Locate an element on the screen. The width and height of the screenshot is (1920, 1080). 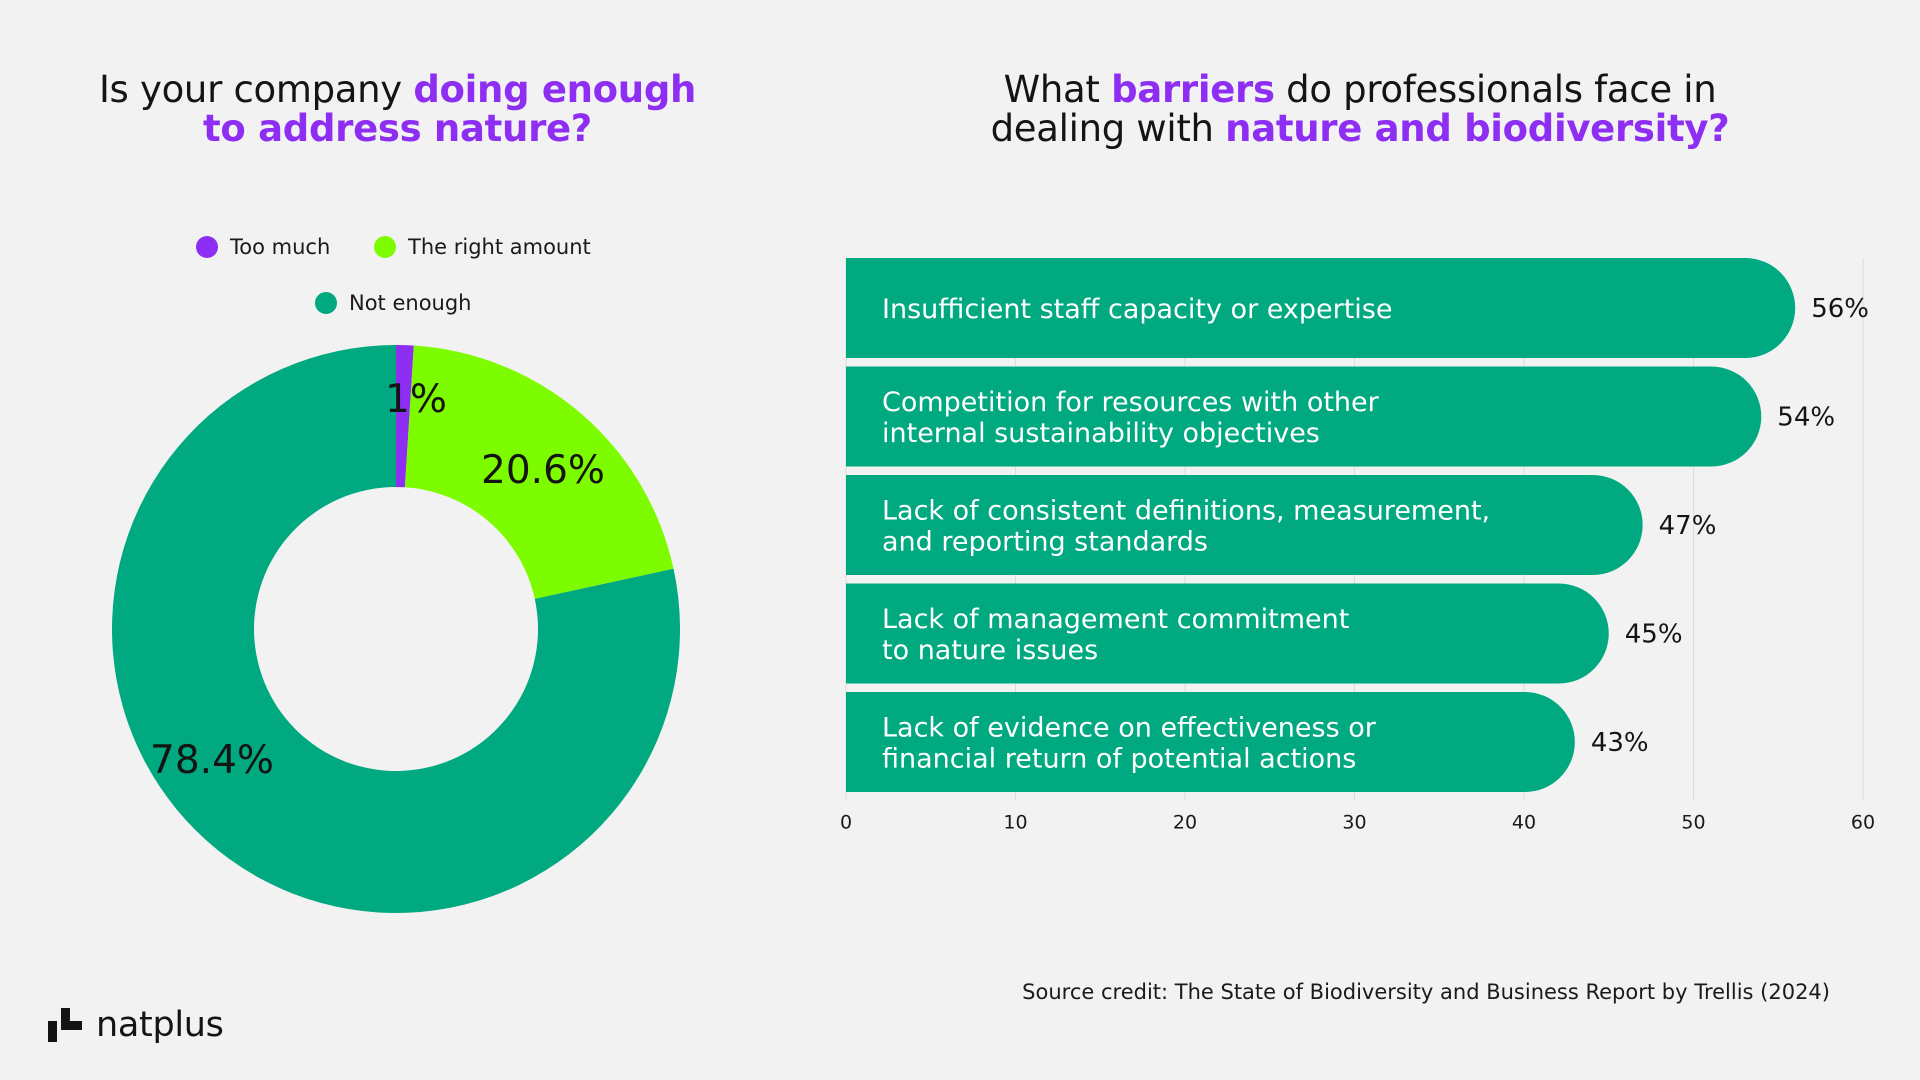
bar-title-text-3: dealing with is located at coordinates (1108, 128).